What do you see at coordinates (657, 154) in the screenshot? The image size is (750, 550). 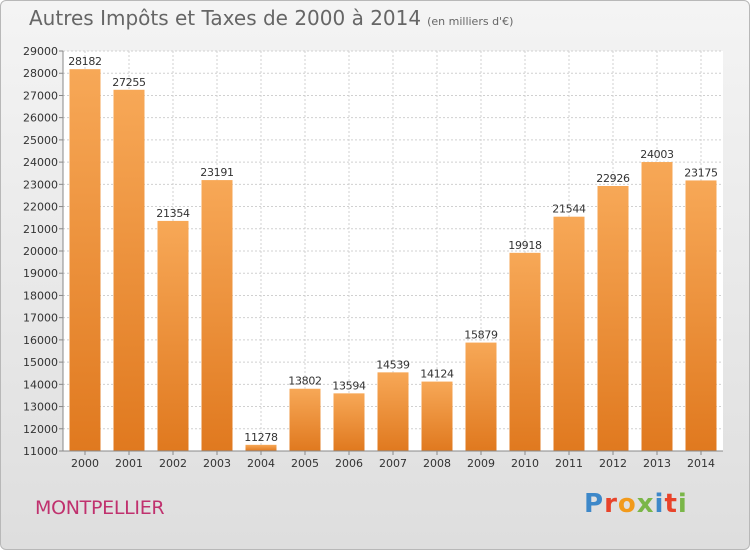 I see `data-label-2013: 24003` at bounding box center [657, 154].